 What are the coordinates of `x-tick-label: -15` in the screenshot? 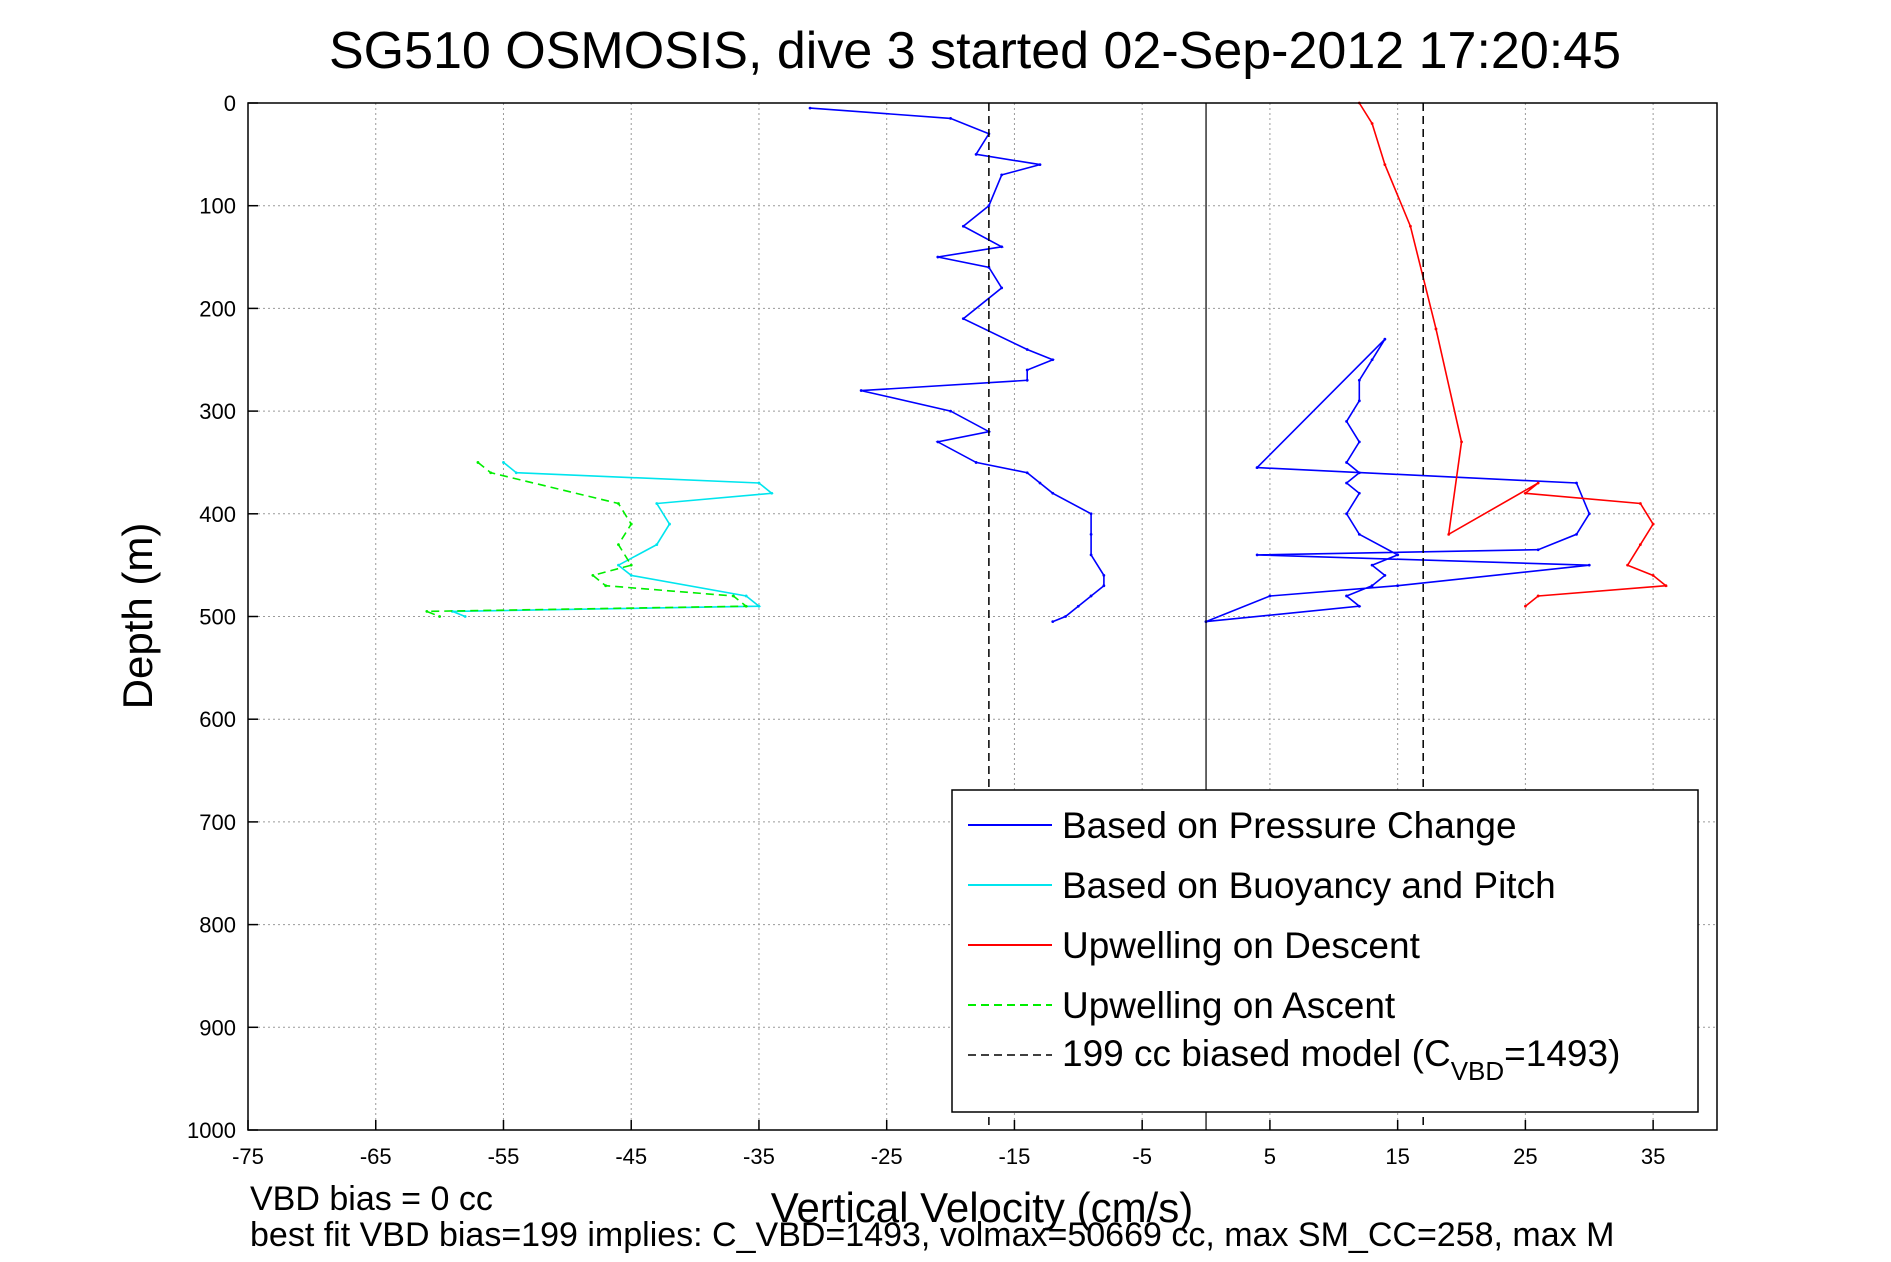 It's located at (1015, 1156).